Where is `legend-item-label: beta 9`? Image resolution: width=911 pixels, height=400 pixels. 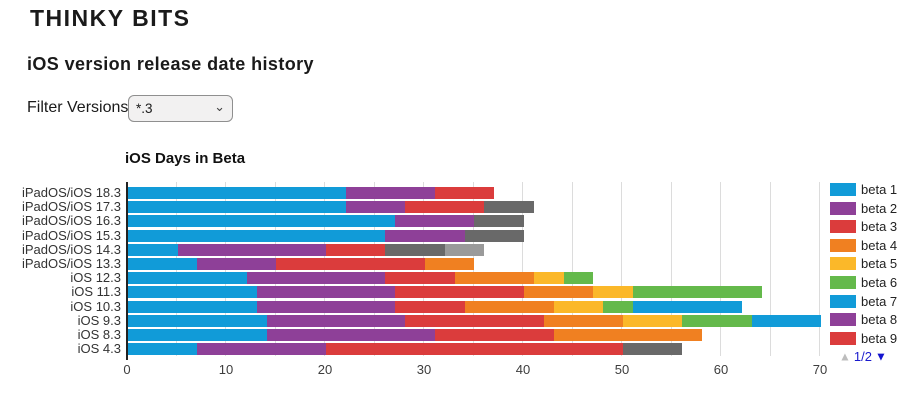 legend-item-label: beta 9 is located at coordinates (879, 338).